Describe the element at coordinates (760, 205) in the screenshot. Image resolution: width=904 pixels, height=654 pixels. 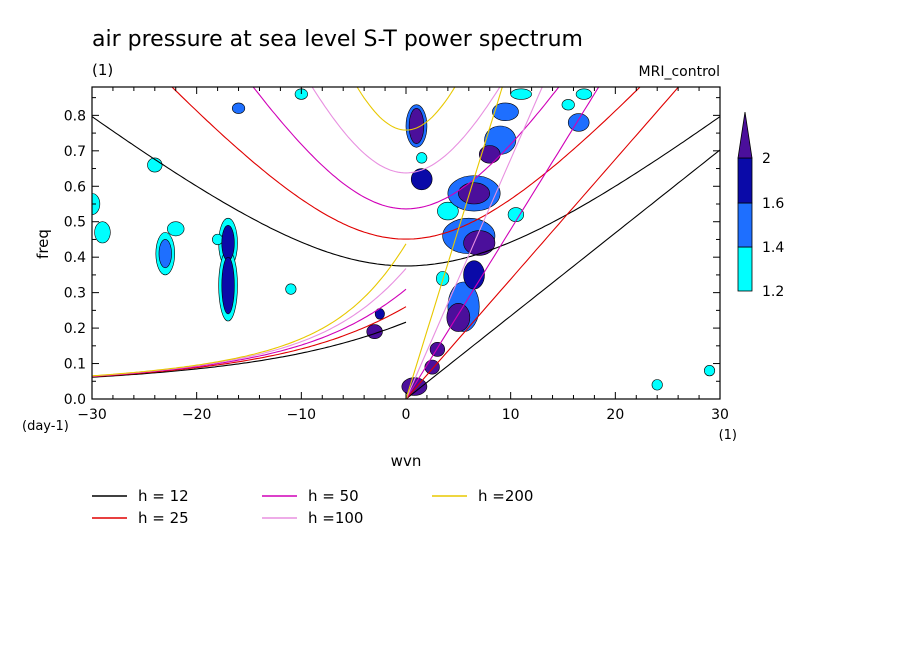
I see `colorbar: 1.2 1.4 1.6 2` at that location.